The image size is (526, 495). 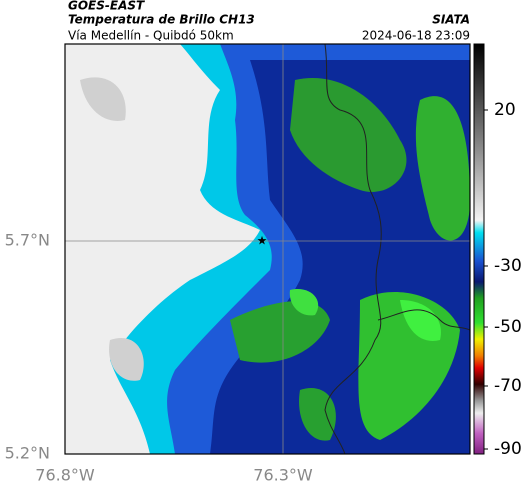 What do you see at coordinates (283, 475) in the screenshot?
I see `x-label: 76.3°W` at bounding box center [283, 475].